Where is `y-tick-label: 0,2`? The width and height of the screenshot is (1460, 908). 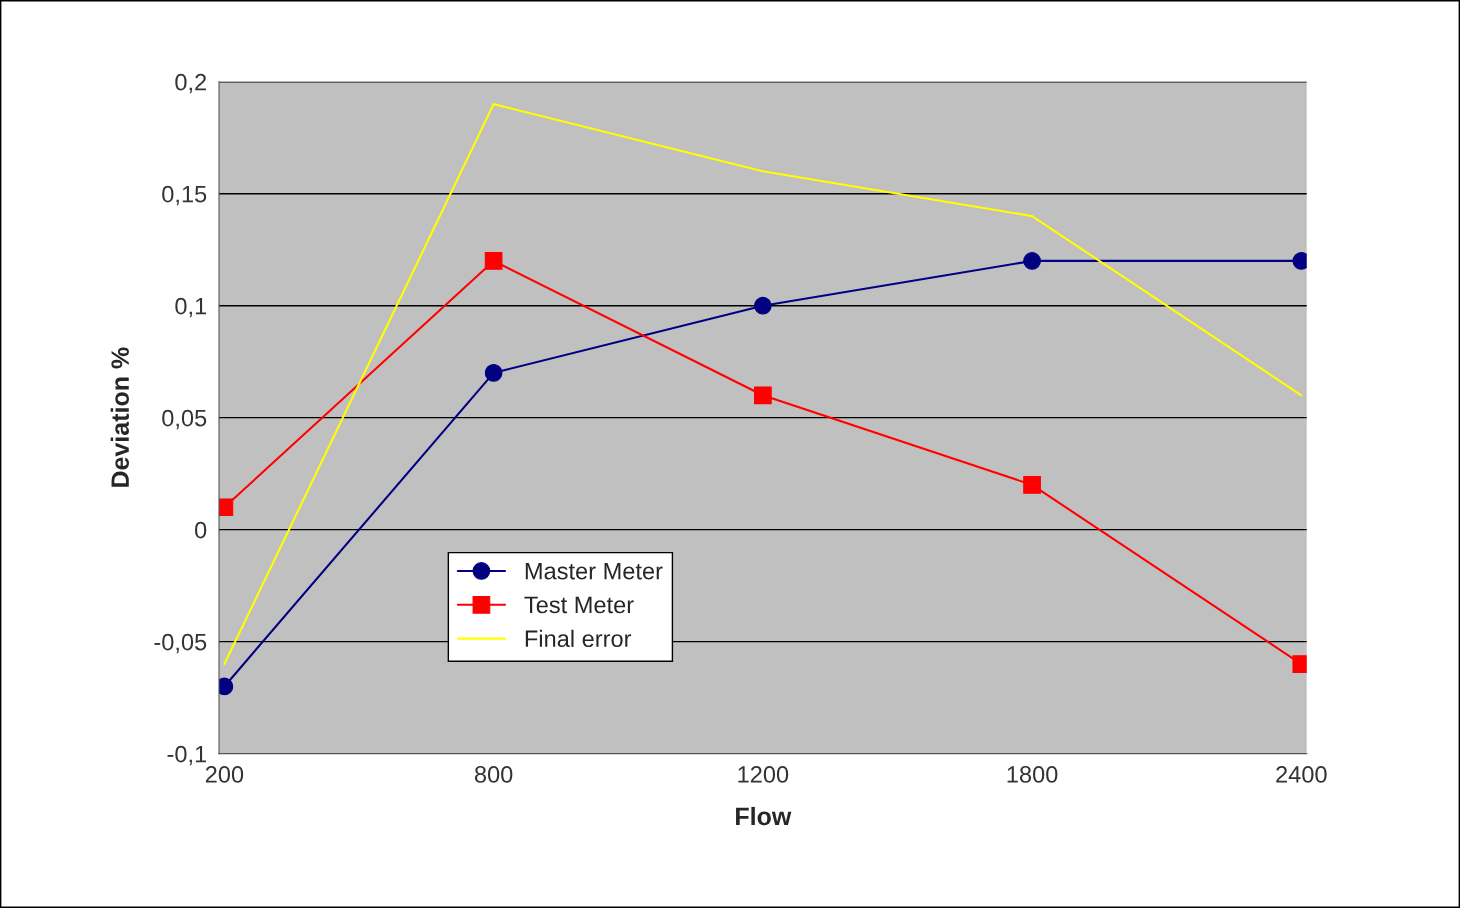 y-tick-label: 0,2 is located at coordinates (191, 83).